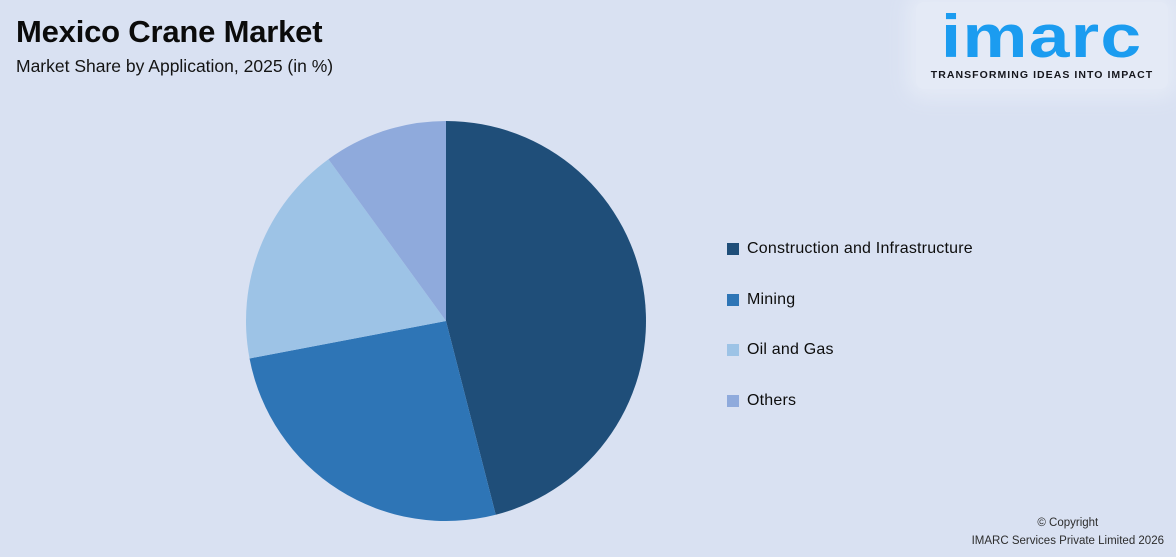 This screenshot has height=557, width=1176. I want to click on legend-label: Mining, so click(771, 299).